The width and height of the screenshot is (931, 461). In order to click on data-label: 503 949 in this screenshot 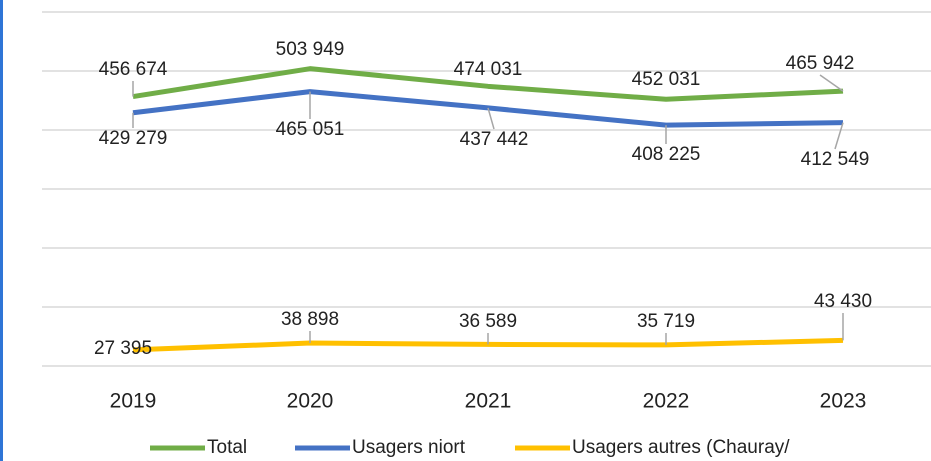, I will do `click(310, 49)`.